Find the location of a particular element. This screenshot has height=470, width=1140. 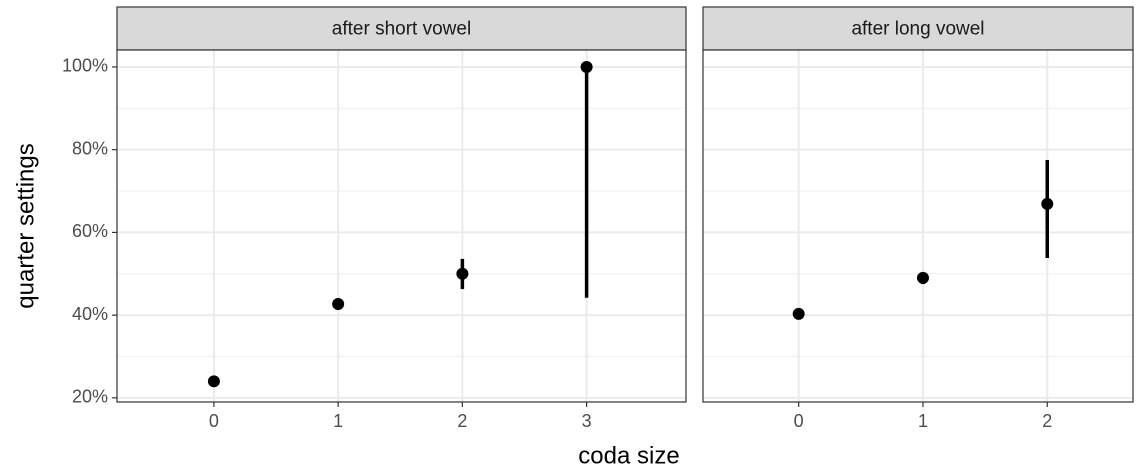

panel-title: after long vowel is located at coordinates (917, 29).